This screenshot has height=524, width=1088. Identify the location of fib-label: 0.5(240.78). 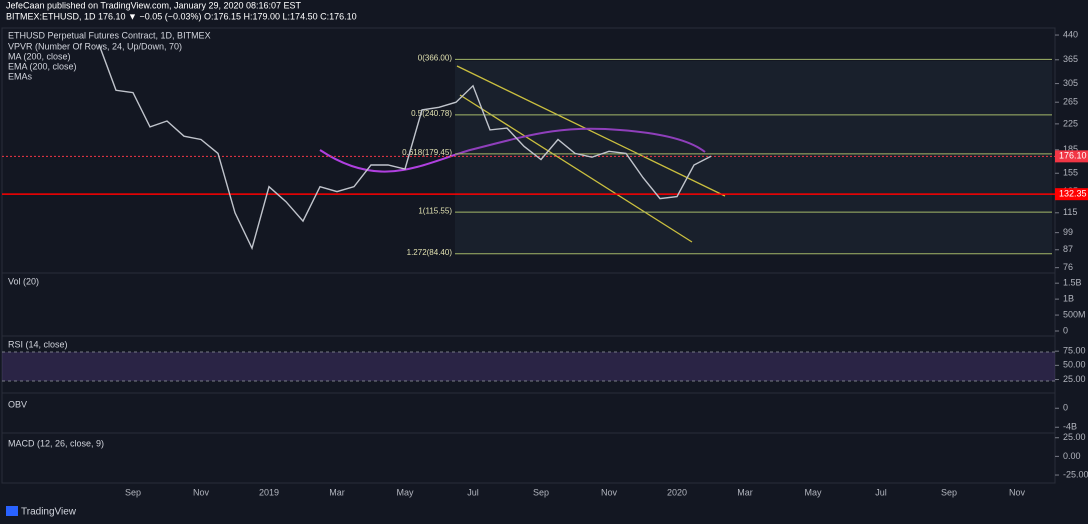
(431, 113).